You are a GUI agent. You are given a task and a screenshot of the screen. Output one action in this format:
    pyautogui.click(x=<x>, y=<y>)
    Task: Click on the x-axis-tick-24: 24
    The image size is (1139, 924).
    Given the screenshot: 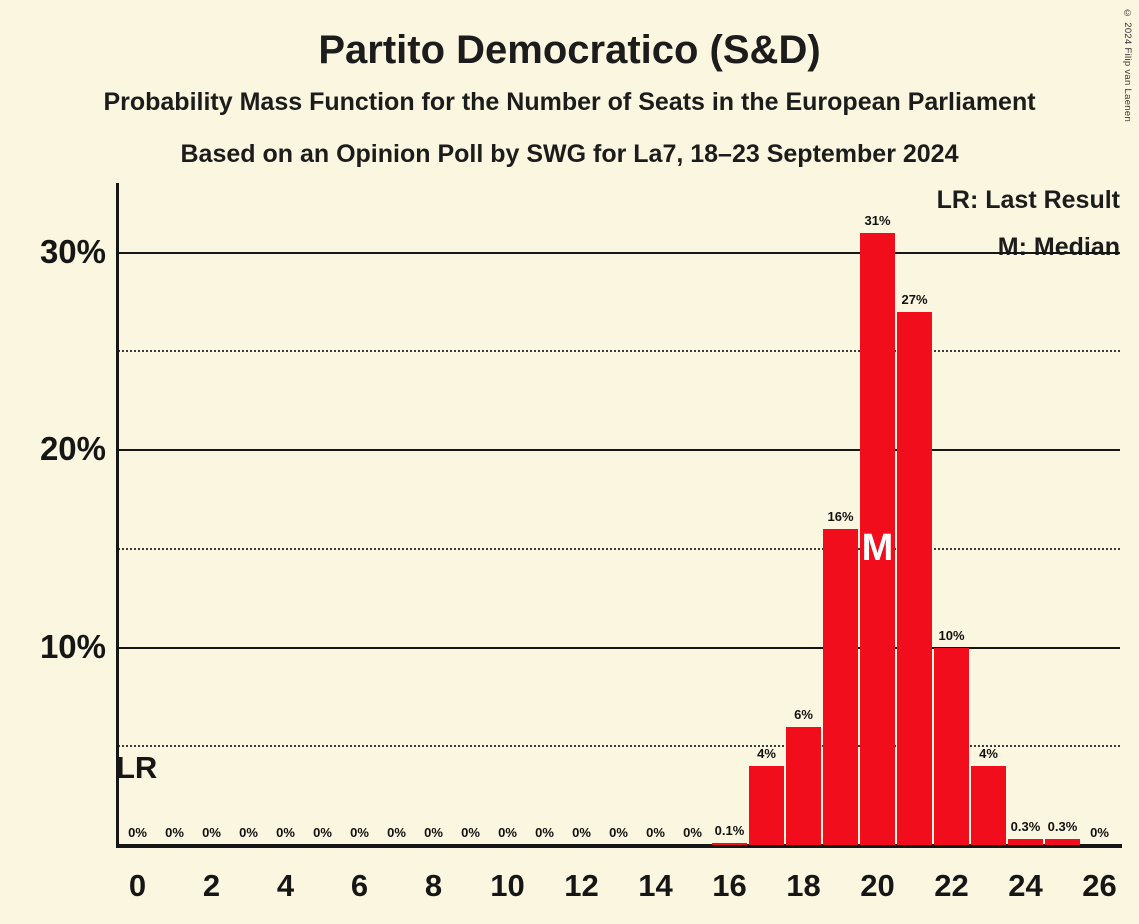 What is the action you would take?
    pyautogui.click(x=1025, y=885)
    